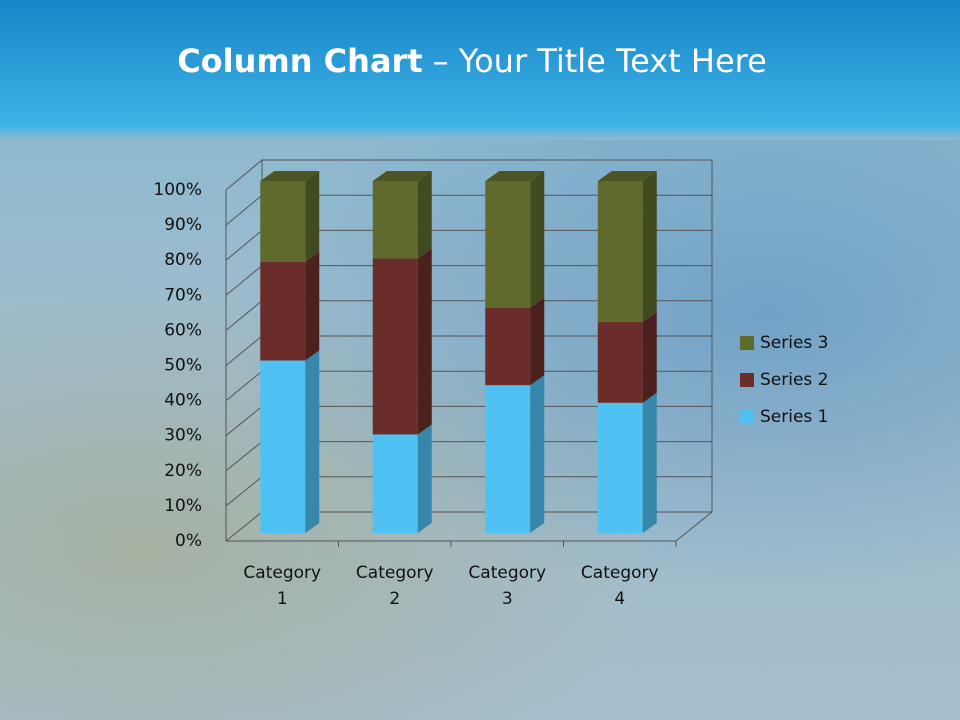  Describe the element at coordinates (394, 586) in the screenshot. I see `x-tick-label: Category 2` at that location.